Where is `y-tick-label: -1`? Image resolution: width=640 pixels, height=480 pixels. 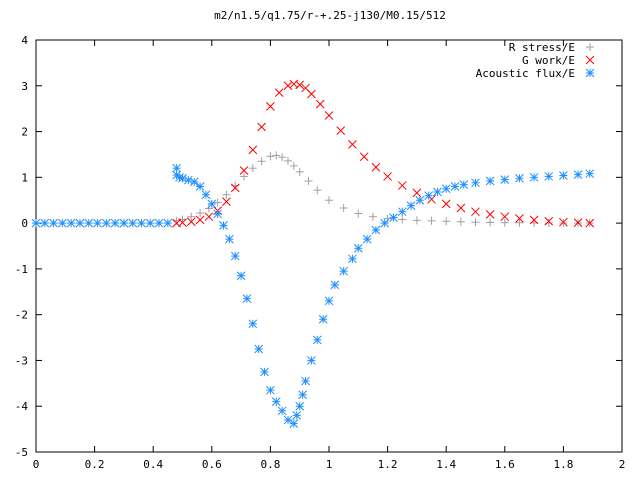
y-tick-label: -1 is located at coordinates (21, 269).